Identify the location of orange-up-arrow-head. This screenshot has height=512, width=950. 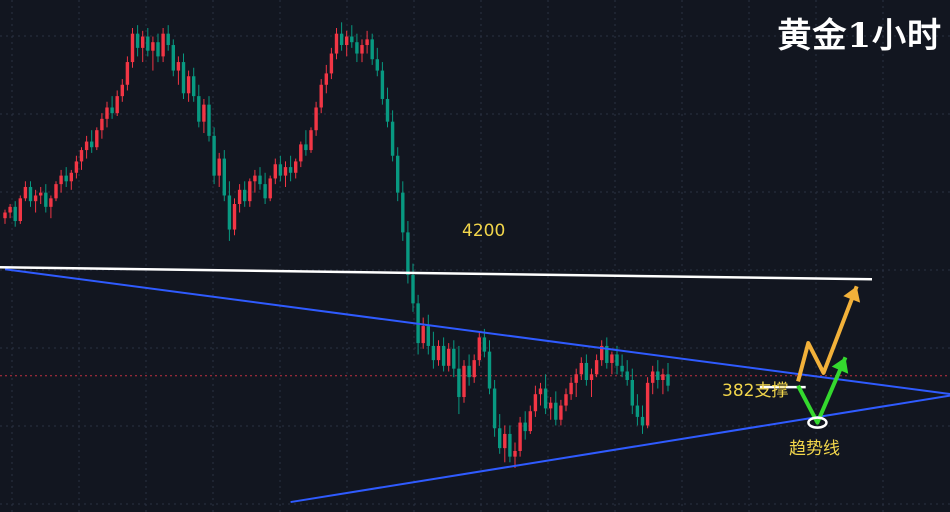
(852, 294).